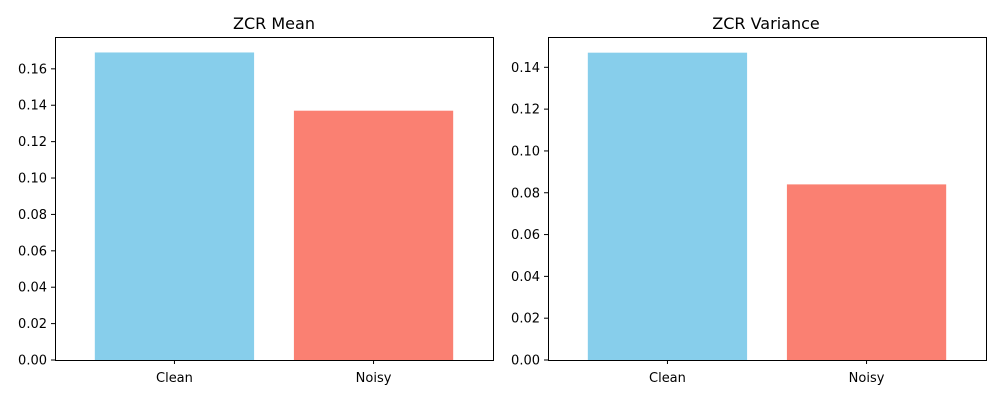 The height and width of the screenshot is (400, 1000). What do you see at coordinates (529, 215) in the screenshot?
I see `y-axis: 0.00 0.02 0.04 0.06 0.08 0.10 0.12 0.14` at bounding box center [529, 215].